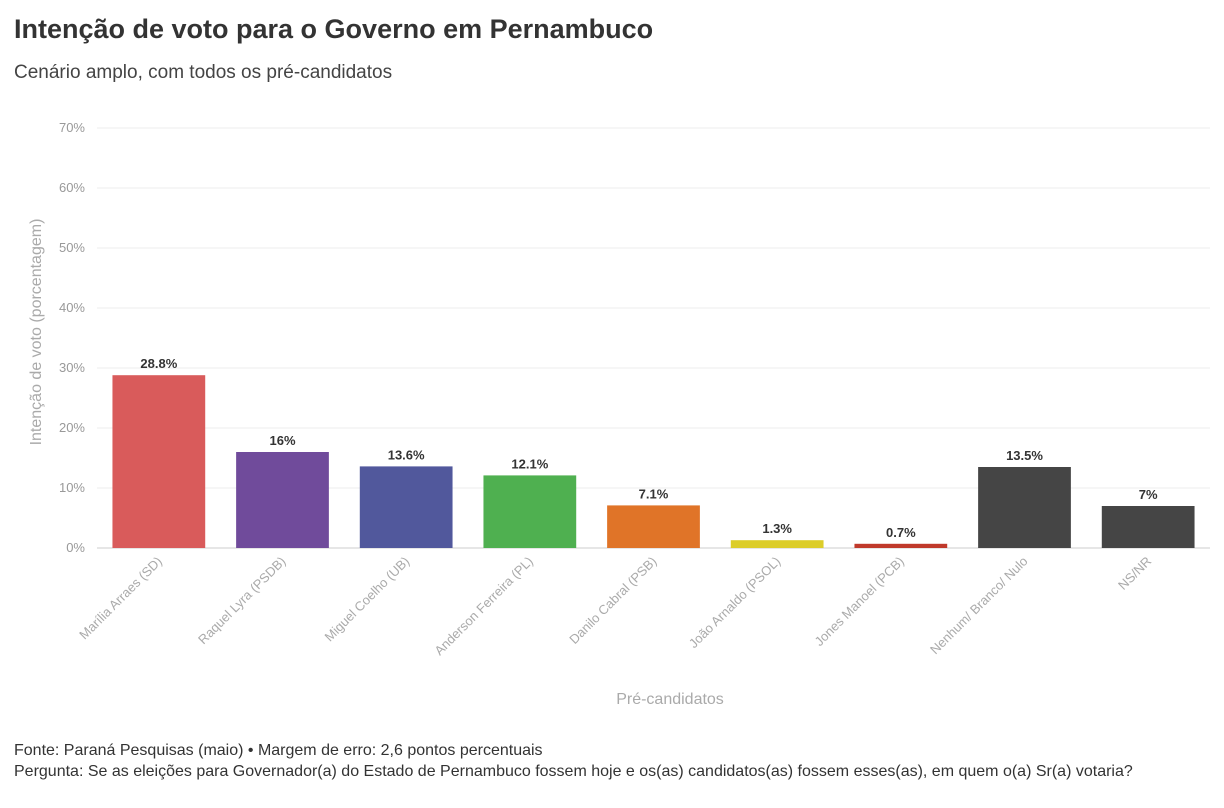 Image resolution: width=1224 pixels, height=808 pixels. Describe the element at coordinates (282, 440) in the screenshot. I see `value-label: 16%` at that location.